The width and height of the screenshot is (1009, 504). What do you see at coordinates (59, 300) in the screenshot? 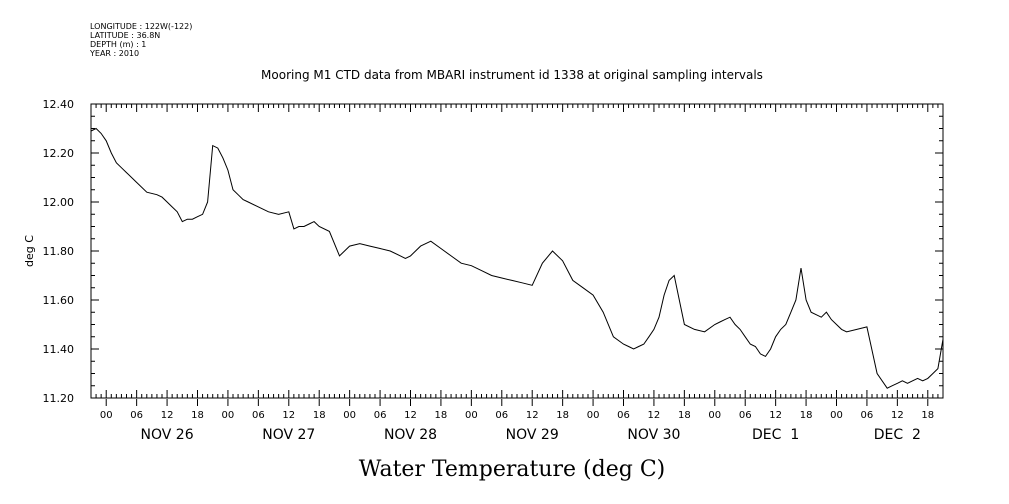
I see `y-tick-label: 11.60` at bounding box center [59, 300].